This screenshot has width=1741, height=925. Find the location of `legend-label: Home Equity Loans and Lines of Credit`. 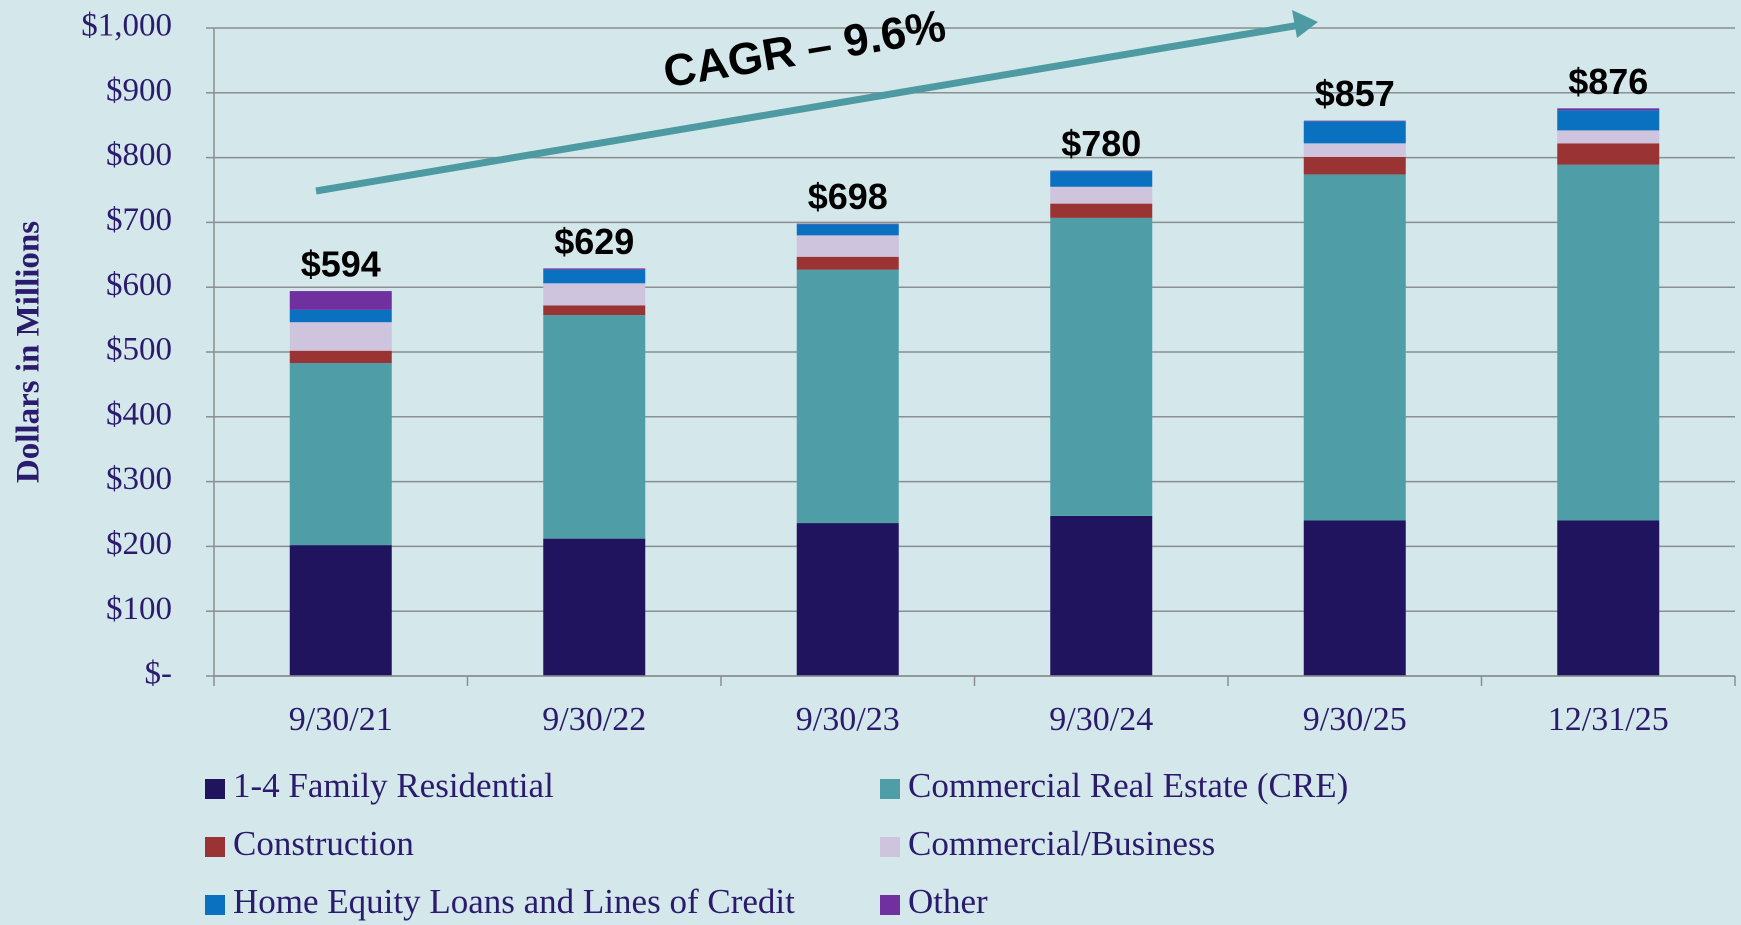

legend-label: Home Equity Loans and Lines of Credit is located at coordinates (514, 901).